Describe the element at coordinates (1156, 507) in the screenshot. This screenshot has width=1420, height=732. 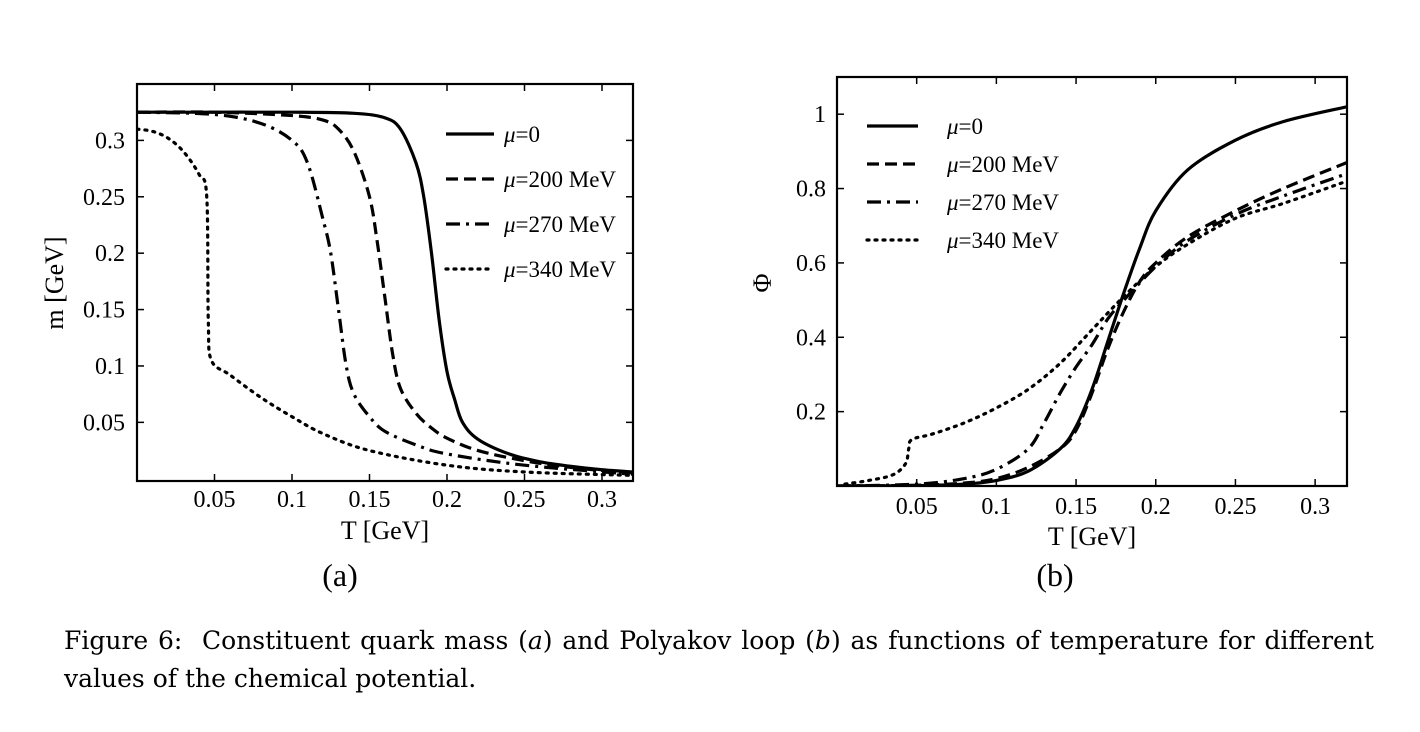
I see `panel-b-xtick-label: 0.2` at that location.